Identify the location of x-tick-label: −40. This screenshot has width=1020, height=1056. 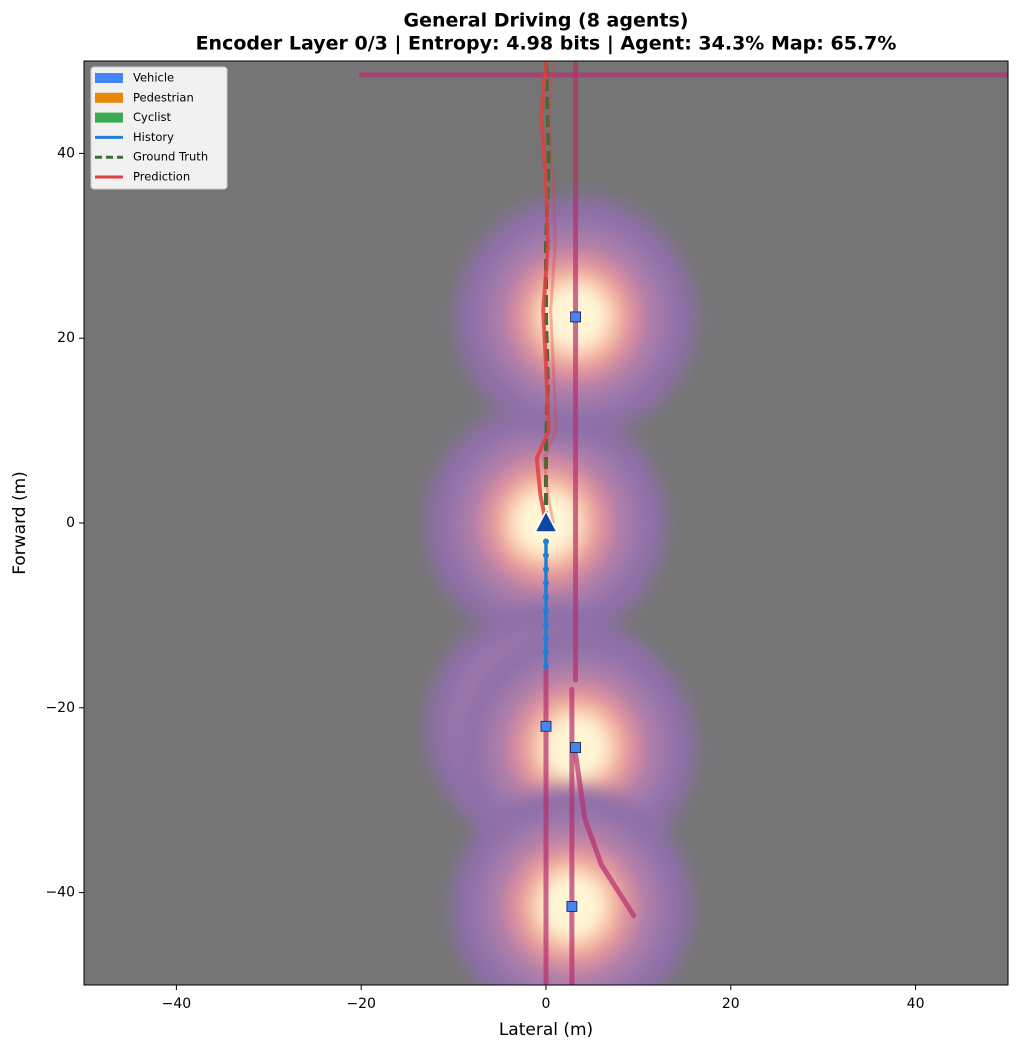
(177, 1004).